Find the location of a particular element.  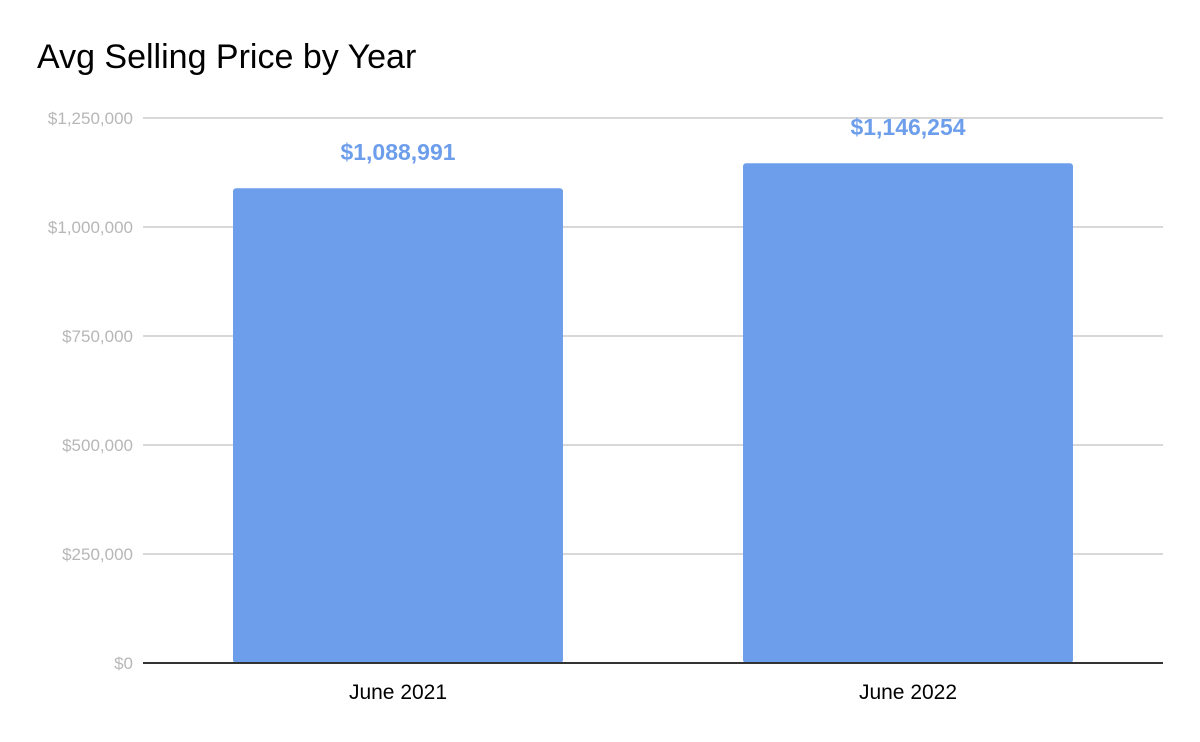

x-tick-label: June 2021 is located at coordinates (398, 692).